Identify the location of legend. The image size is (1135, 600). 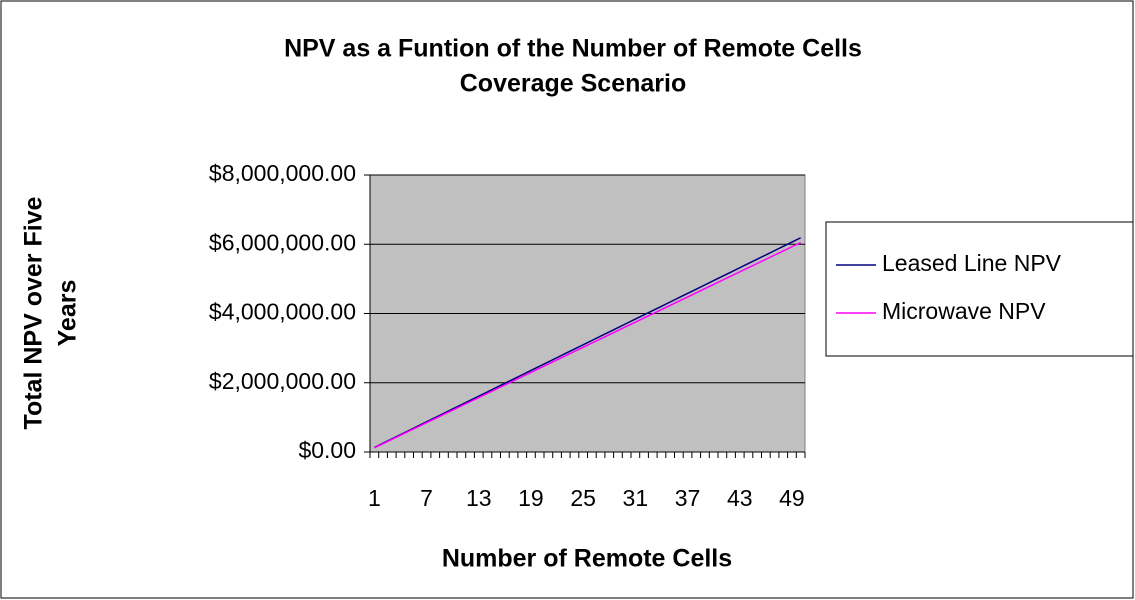
(979, 289).